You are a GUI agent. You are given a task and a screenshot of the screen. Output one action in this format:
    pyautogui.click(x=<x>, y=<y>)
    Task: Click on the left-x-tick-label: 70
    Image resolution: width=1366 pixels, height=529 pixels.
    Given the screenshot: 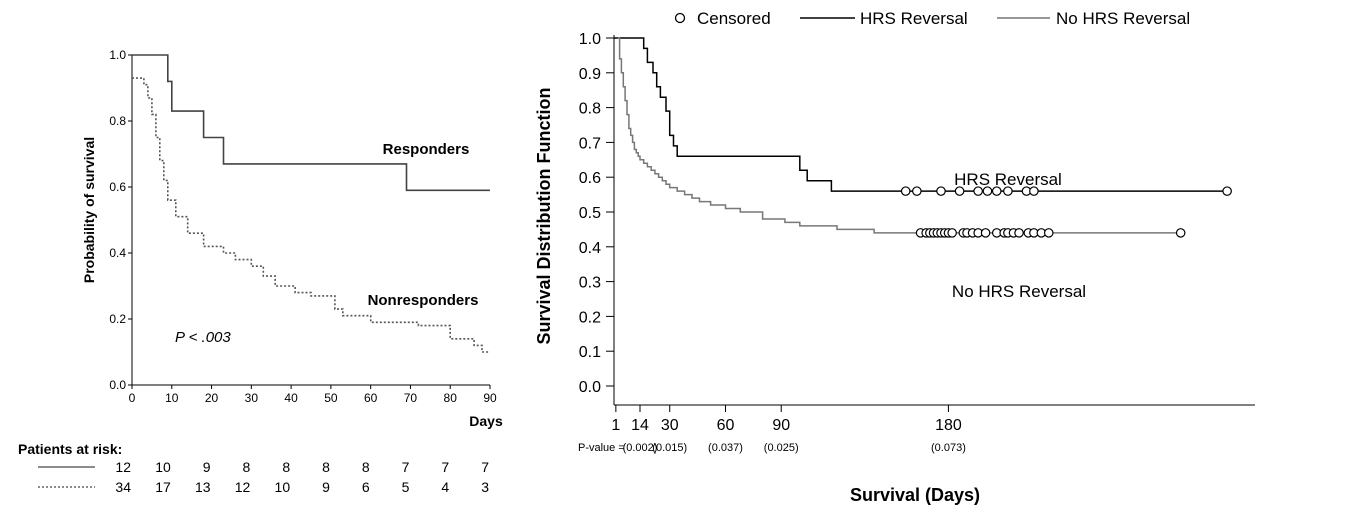 What is the action you would take?
    pyautogui.click(x=411, y=398)
    